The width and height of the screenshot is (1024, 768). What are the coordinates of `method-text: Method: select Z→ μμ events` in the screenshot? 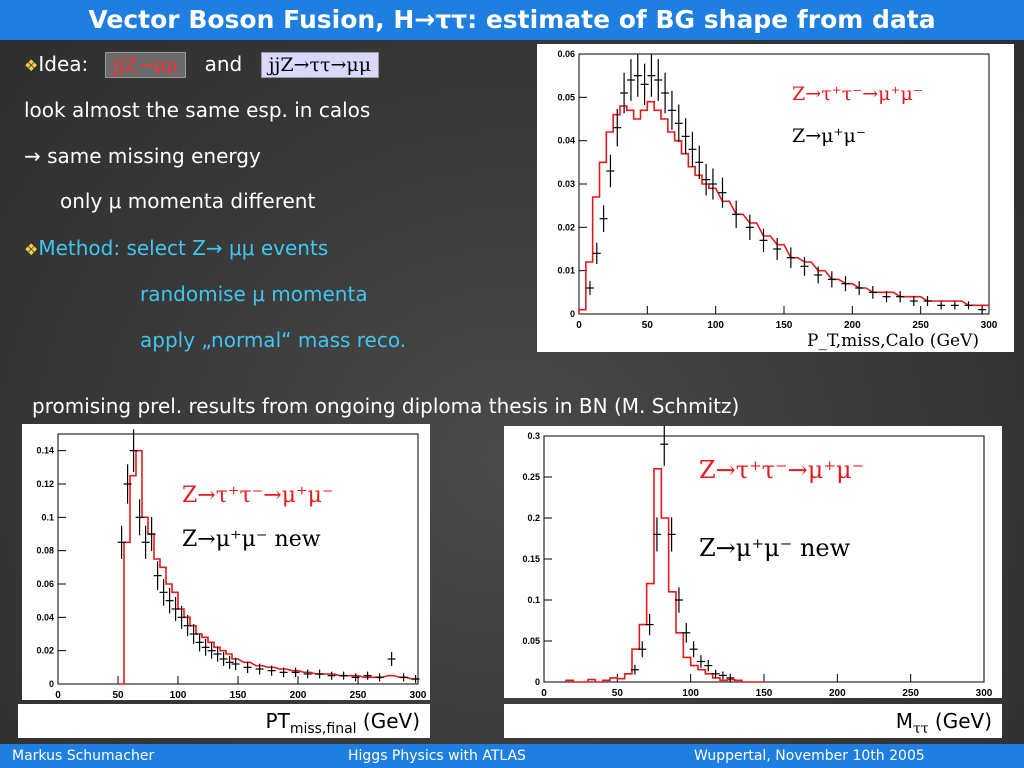 It's located at (183, 248).